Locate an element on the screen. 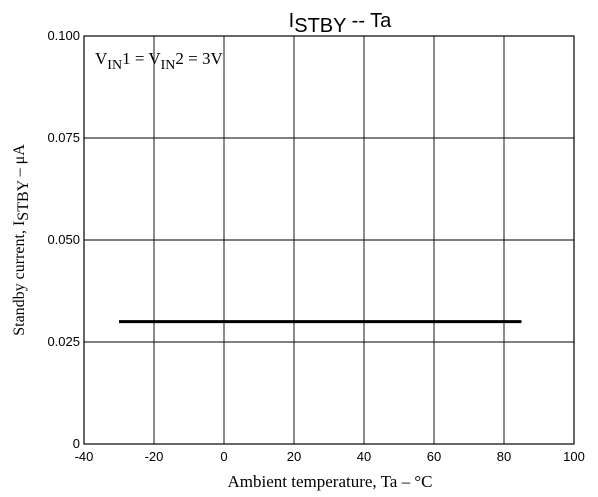  annotation-label: VIN1 = VIN2 = 3V is located at coordinates (159, 61).